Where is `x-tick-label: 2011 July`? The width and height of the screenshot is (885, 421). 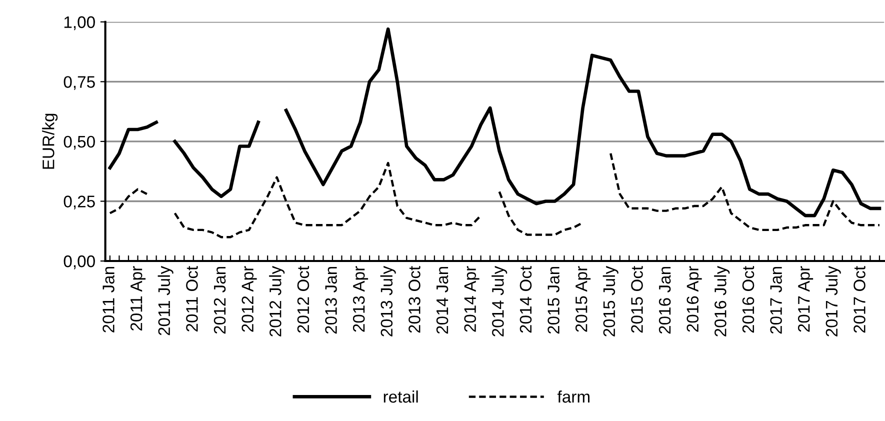
x-tick-label: 2011 July is located at coordinates (166, 301).